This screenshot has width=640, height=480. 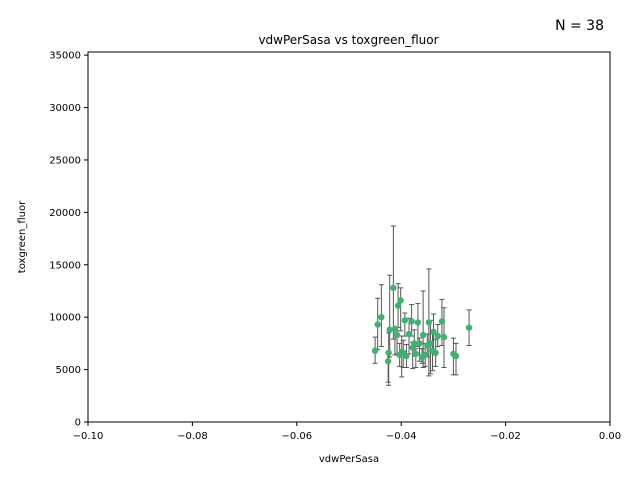 I want to click on y-axis: 0 5000 10000 15000 20000 25000 30000 35000, so click(x=68, y=240).